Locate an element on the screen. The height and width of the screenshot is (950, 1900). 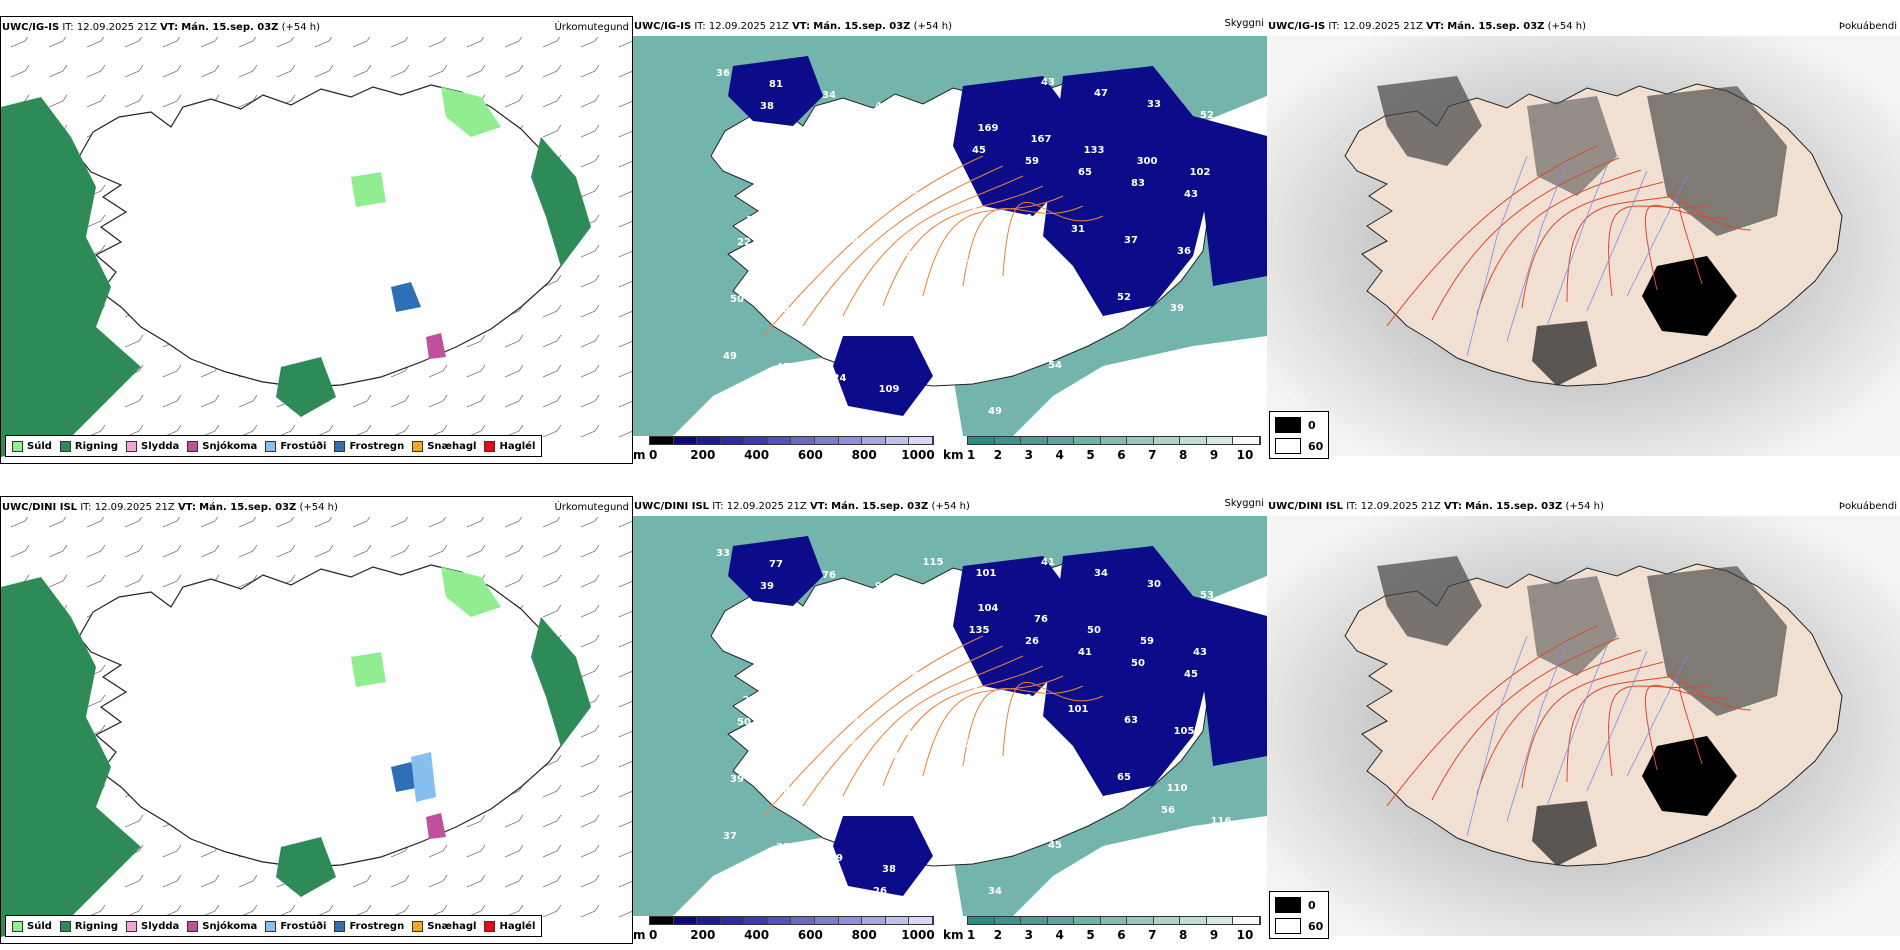
cloudbase-label: 51 is located at coordinates (1018, 275).